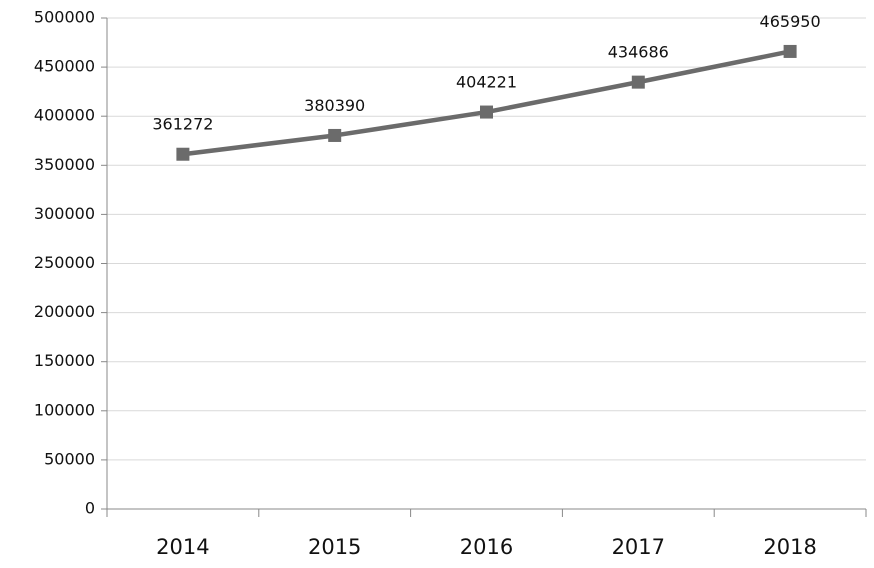 Image resolution: width=874 pixels, height=568 pixels. What do you see at coordinates (64, 262) in the screenshot?
I see `y-tick-label: 250000` at bounding box center [64, 262].